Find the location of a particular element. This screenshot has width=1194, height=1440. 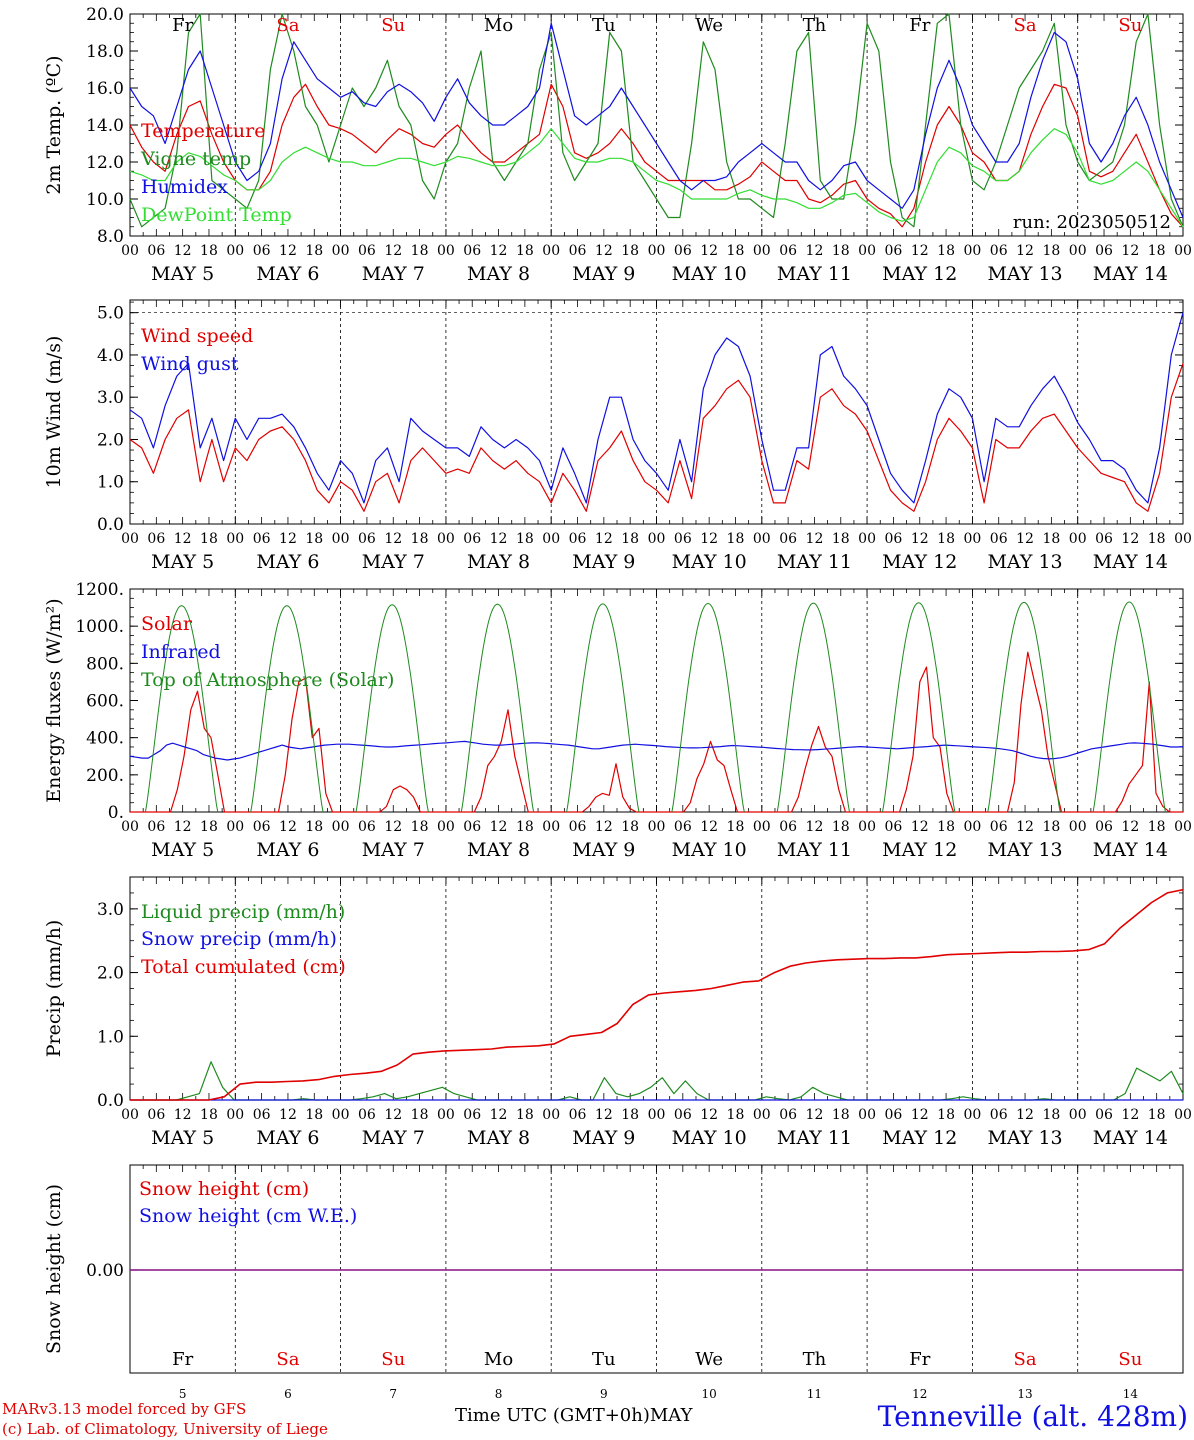

y-tick-label: 0.00 is located at coordinates (105, 1271).